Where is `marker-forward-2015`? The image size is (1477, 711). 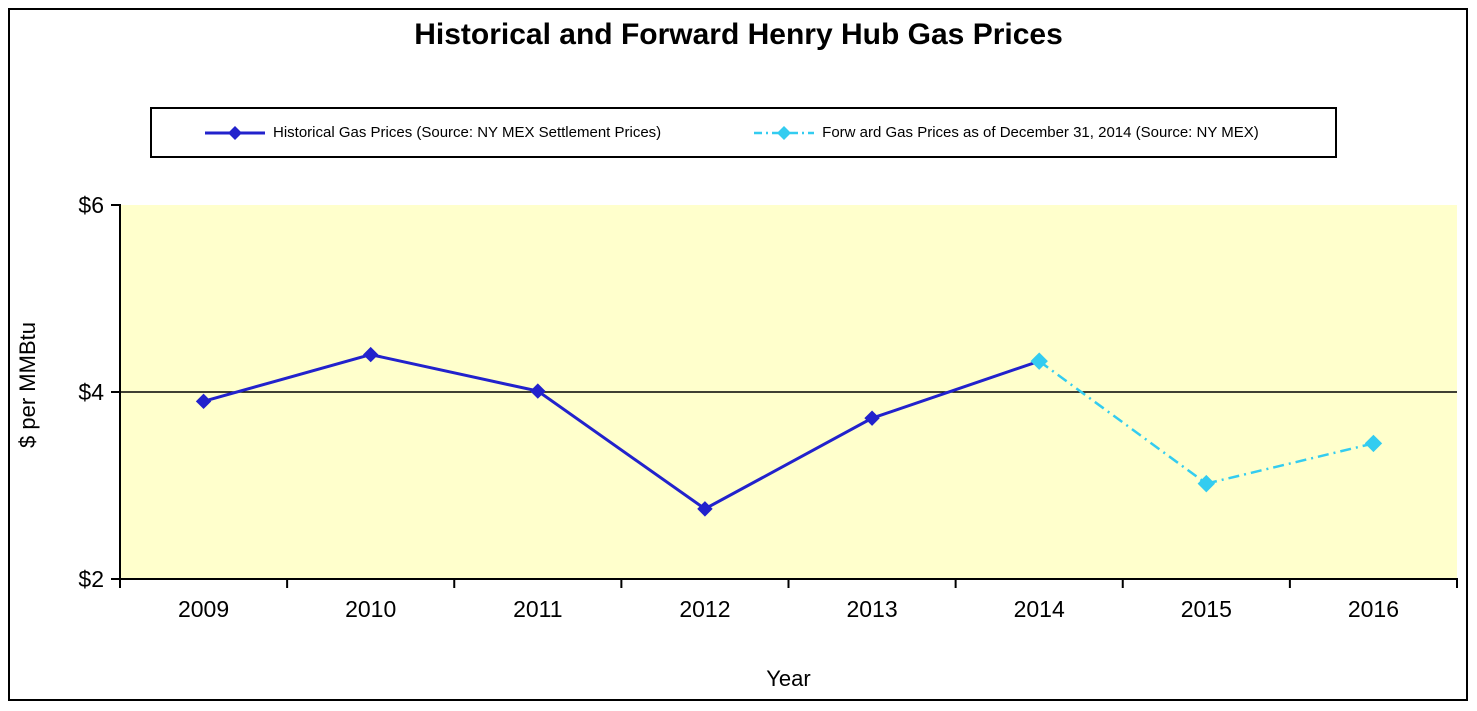 marker-forward-2015 is located at coordinates (1206, 483).